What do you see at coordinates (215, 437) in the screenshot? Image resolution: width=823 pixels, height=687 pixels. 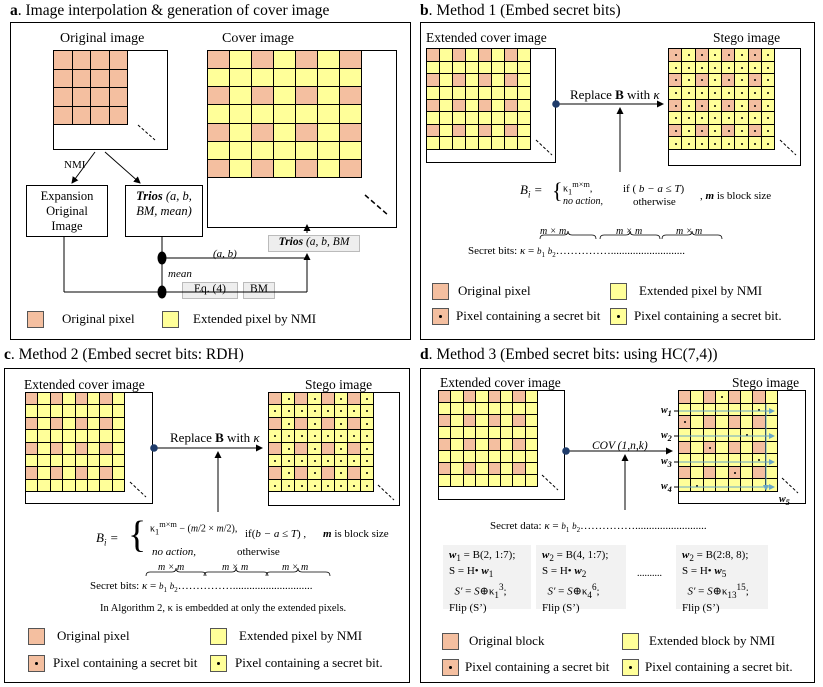 I see `c-replace-label: Replace B with κ` at bounding box center [215, 437].